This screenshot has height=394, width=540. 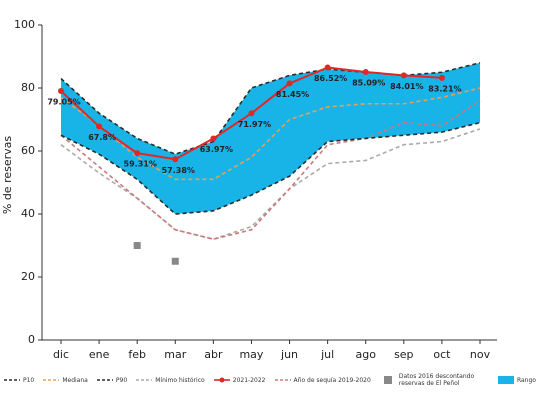 I want to click on value-label: 67.8%, so click(x=102, y=137).